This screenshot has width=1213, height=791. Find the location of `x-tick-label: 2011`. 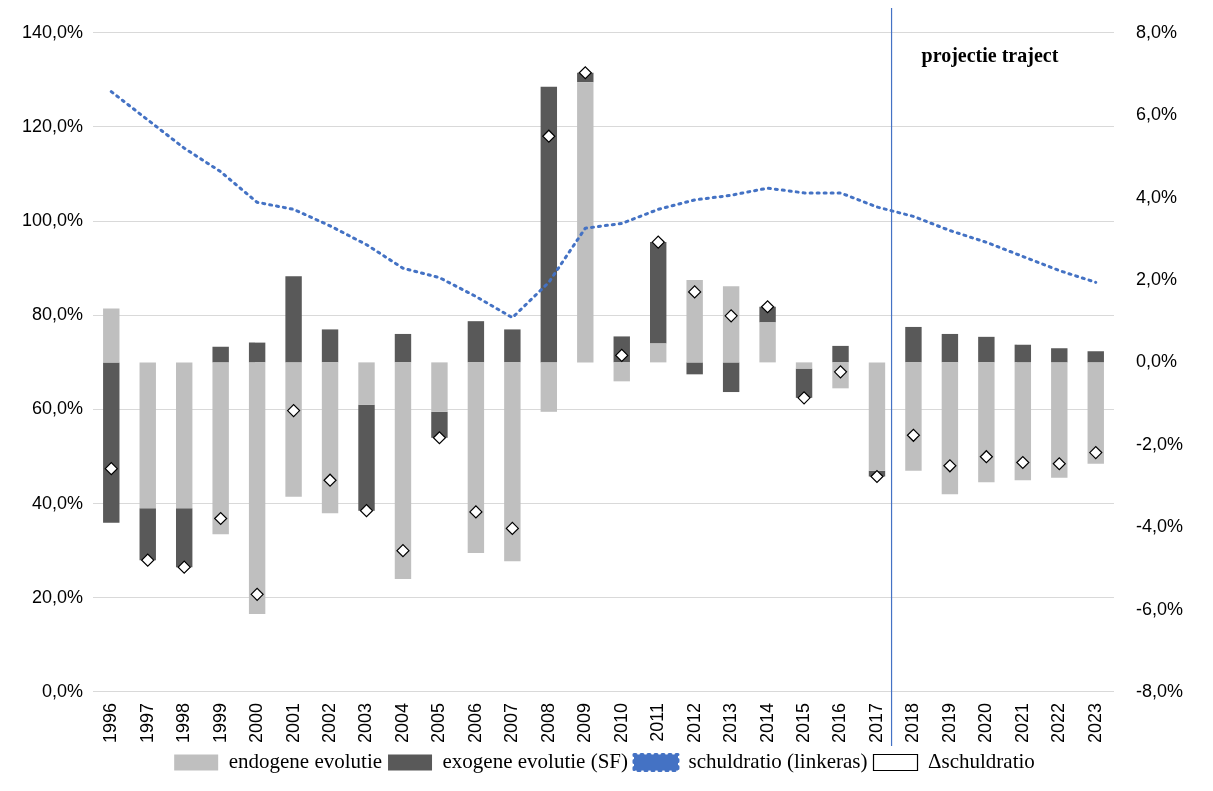

x-tick-label: 2011 is located at coordinates (657, 722).